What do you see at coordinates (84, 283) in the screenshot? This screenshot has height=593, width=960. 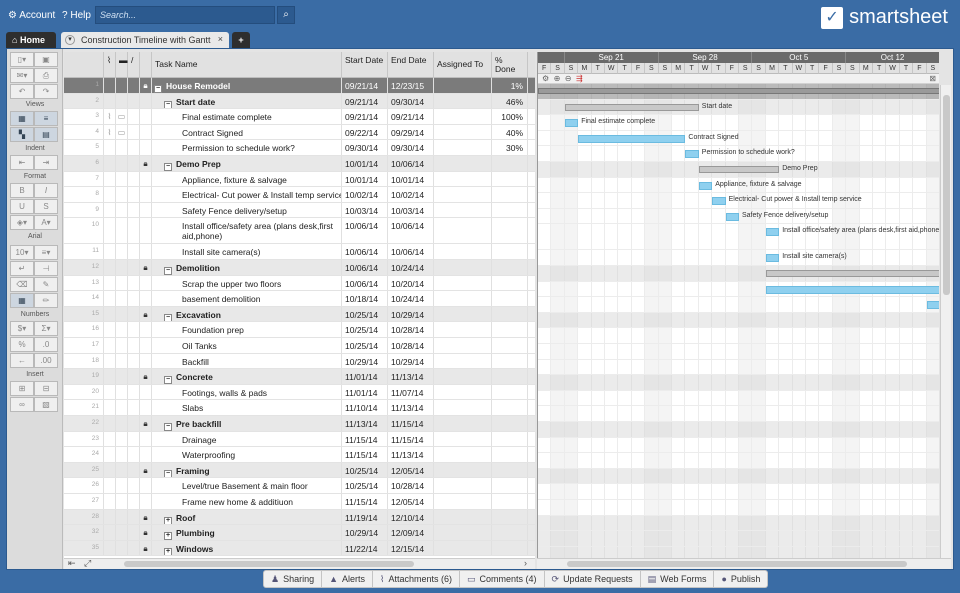 I see `row-number: 13` at bounding box center [84, 283].